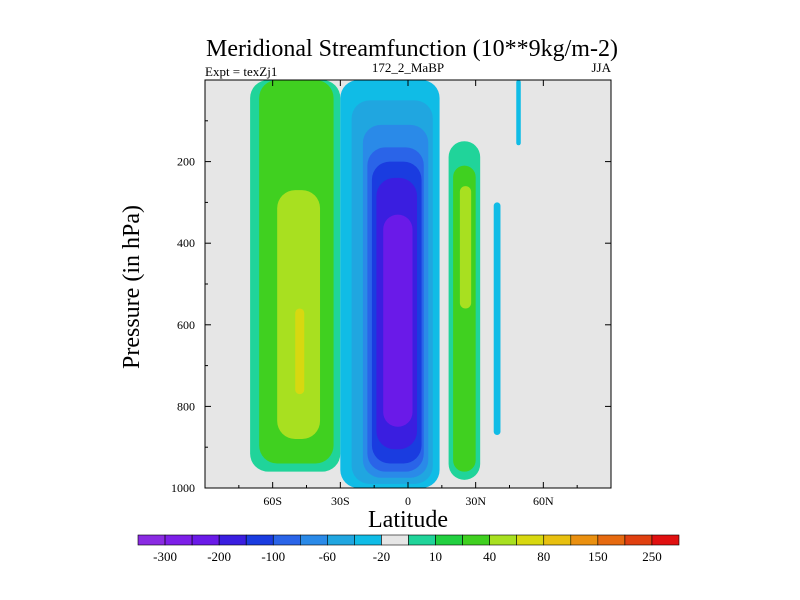  What do you see at coordinates (186, 325) in the screenshot?
I see `y-tick-label: 600` at bounding box center [186, 325].